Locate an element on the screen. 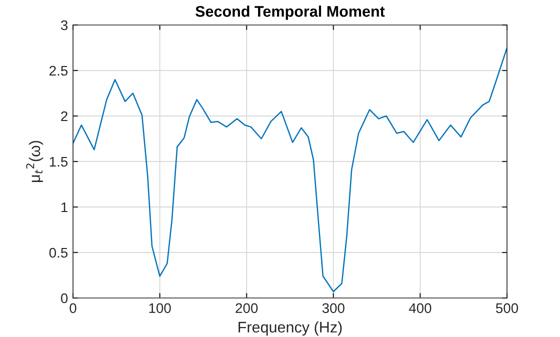 Image resolution: width=560 pixels, height=337 pixels. x-tick-label: 200 is located at coordinates (247, 308).